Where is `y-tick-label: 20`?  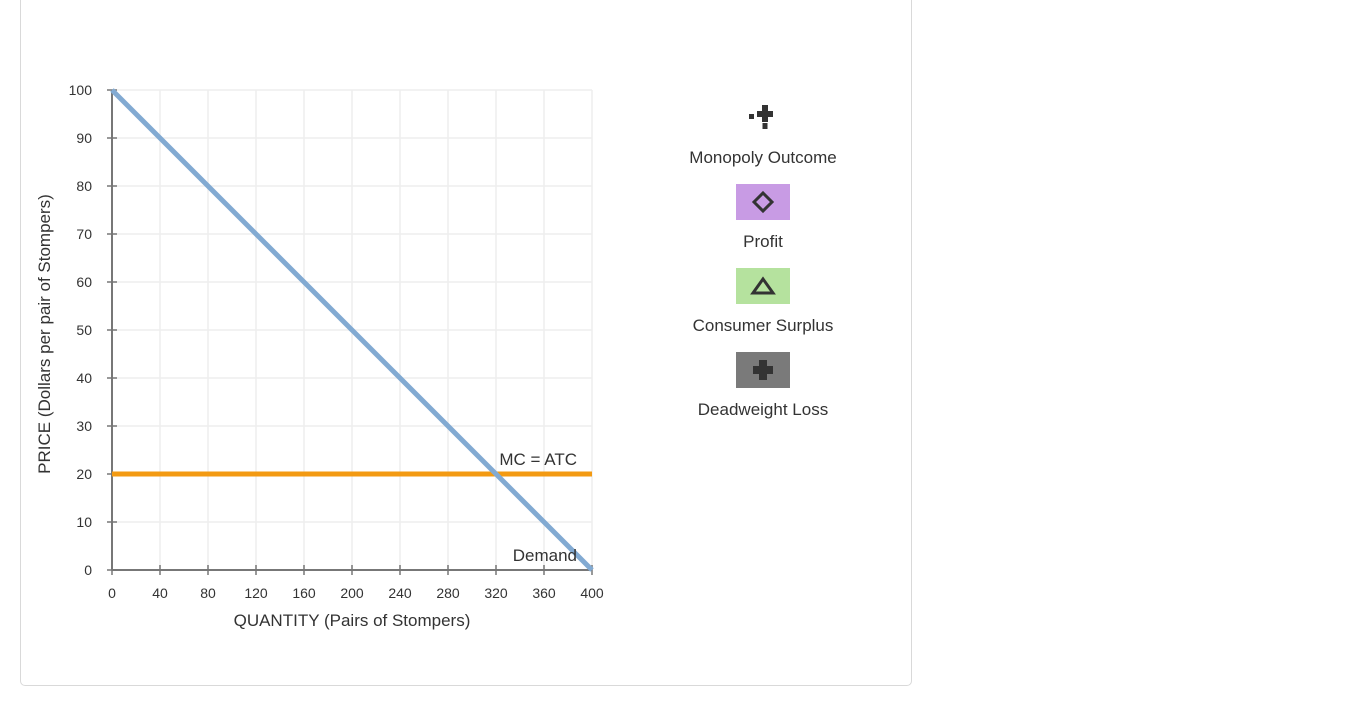
y-tick-label: 20 is located at coordinates (84, 474).